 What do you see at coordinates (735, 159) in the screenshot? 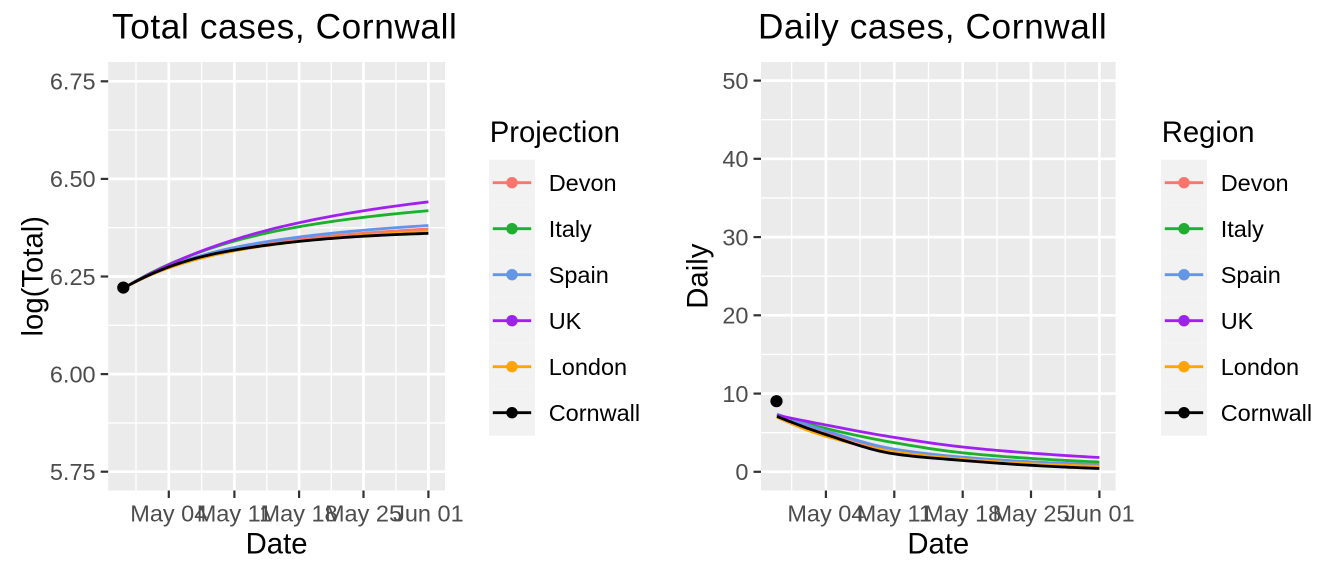
I see `svg-text: 40` at bounding box center [735, 159].